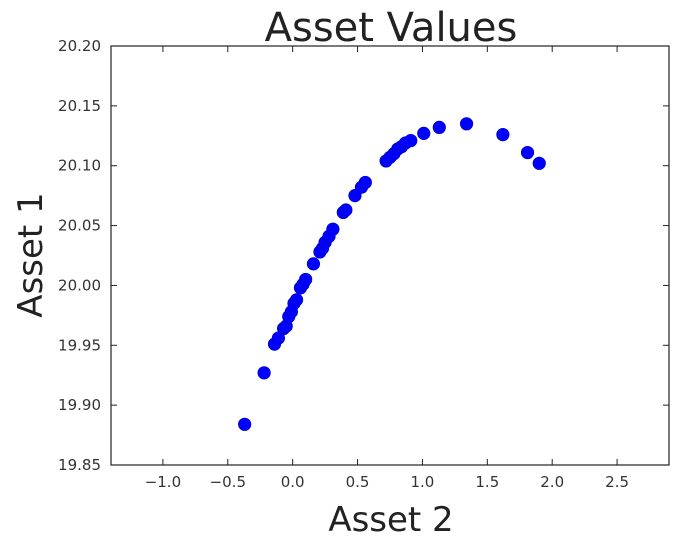  I want to click on y-tick-label: 19.85, so click(79, 465).